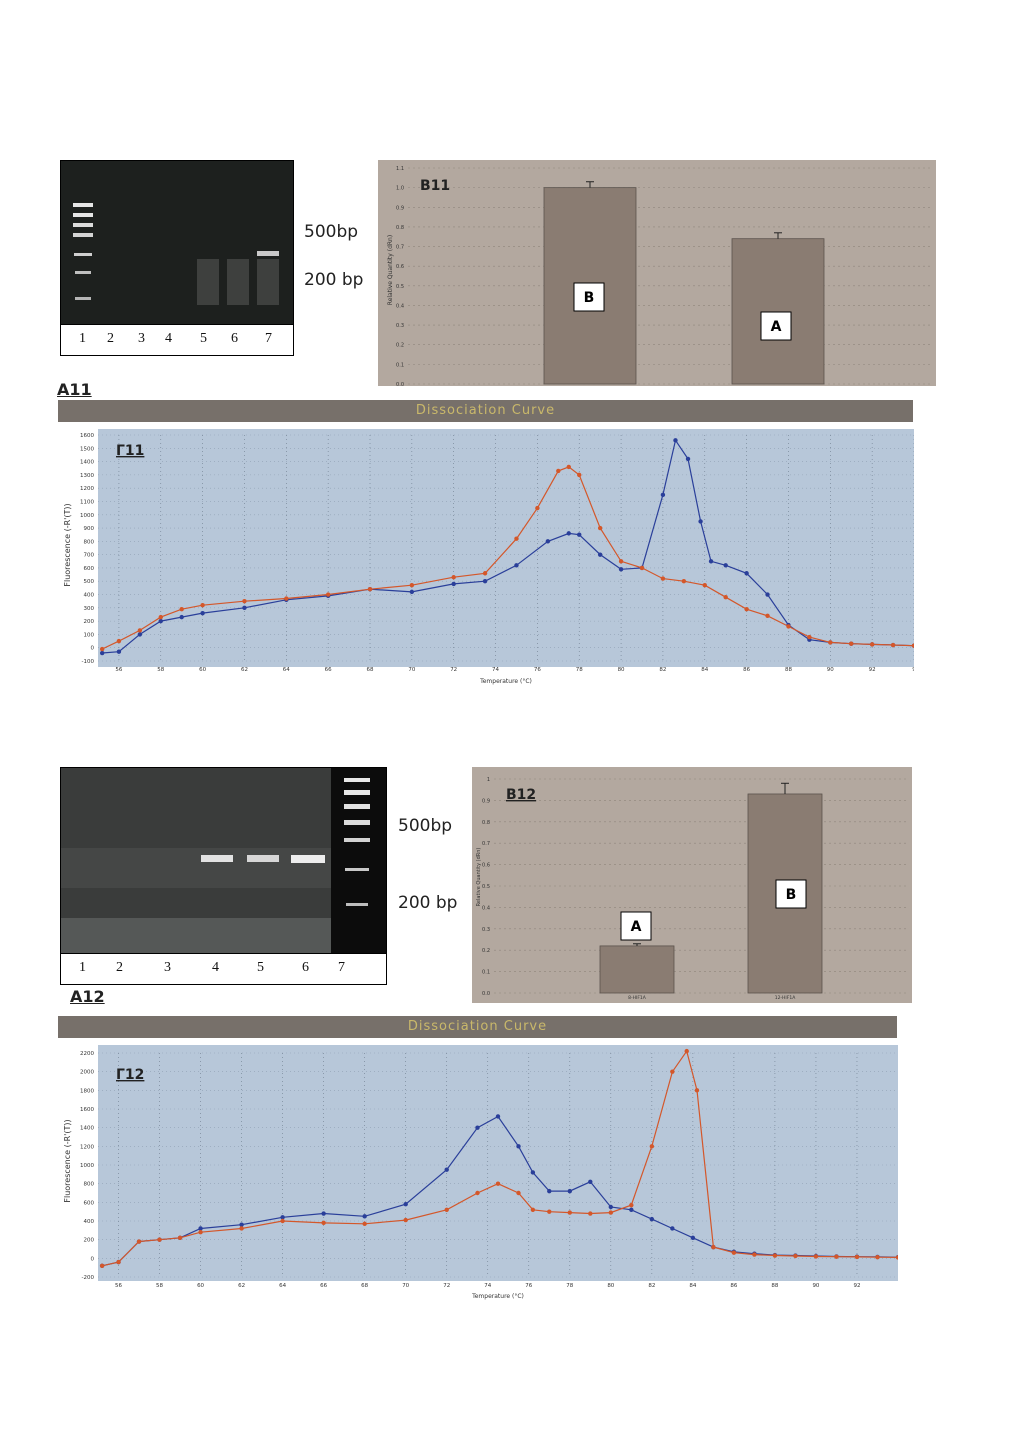 This screenshot has width=1024, height=1453. I want to click on bar-letter-label: A, so click(636, 927).